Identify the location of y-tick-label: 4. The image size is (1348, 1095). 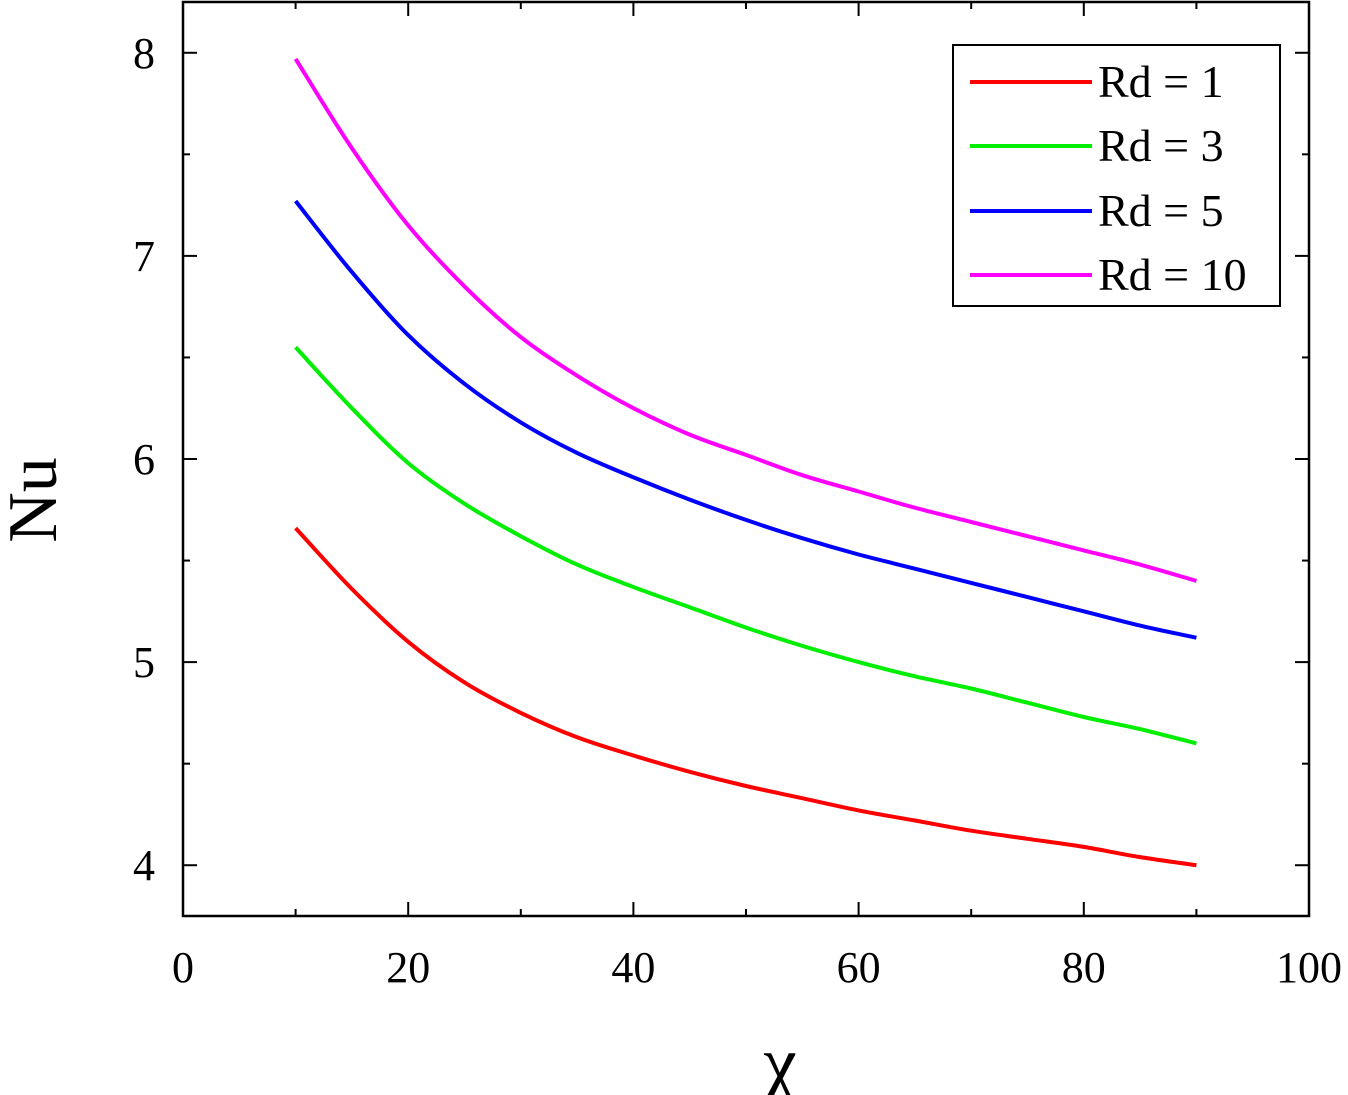
(144, 865).